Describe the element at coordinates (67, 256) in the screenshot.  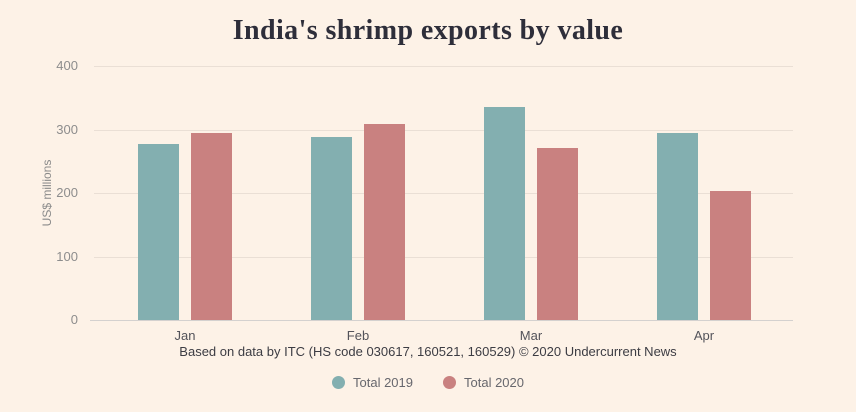
I see `y-tick-label-100: 100` at that location.